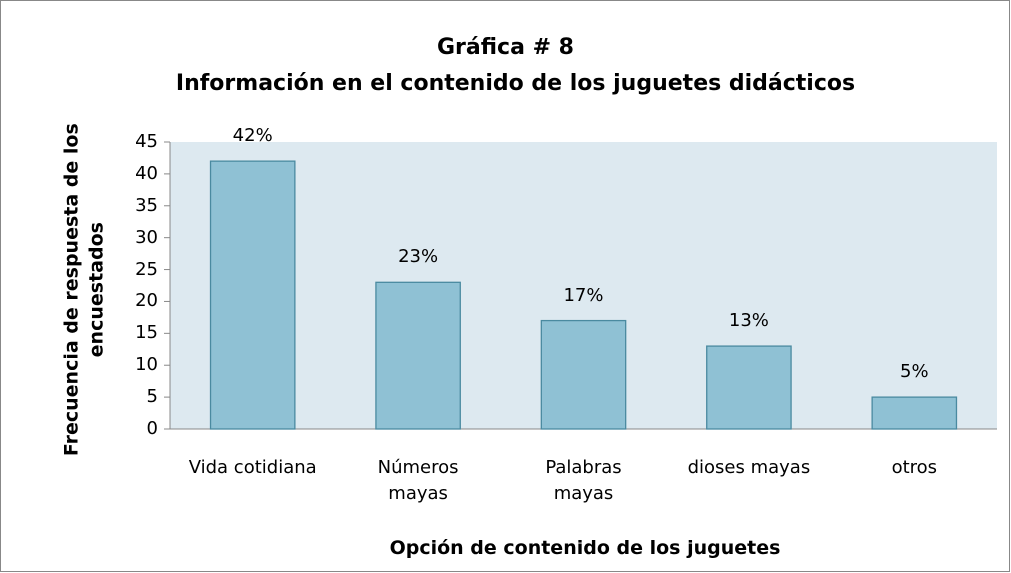  Describe the element at coordinates (418, 257) in the screenshot. I see `data-label: 23%` at that location.